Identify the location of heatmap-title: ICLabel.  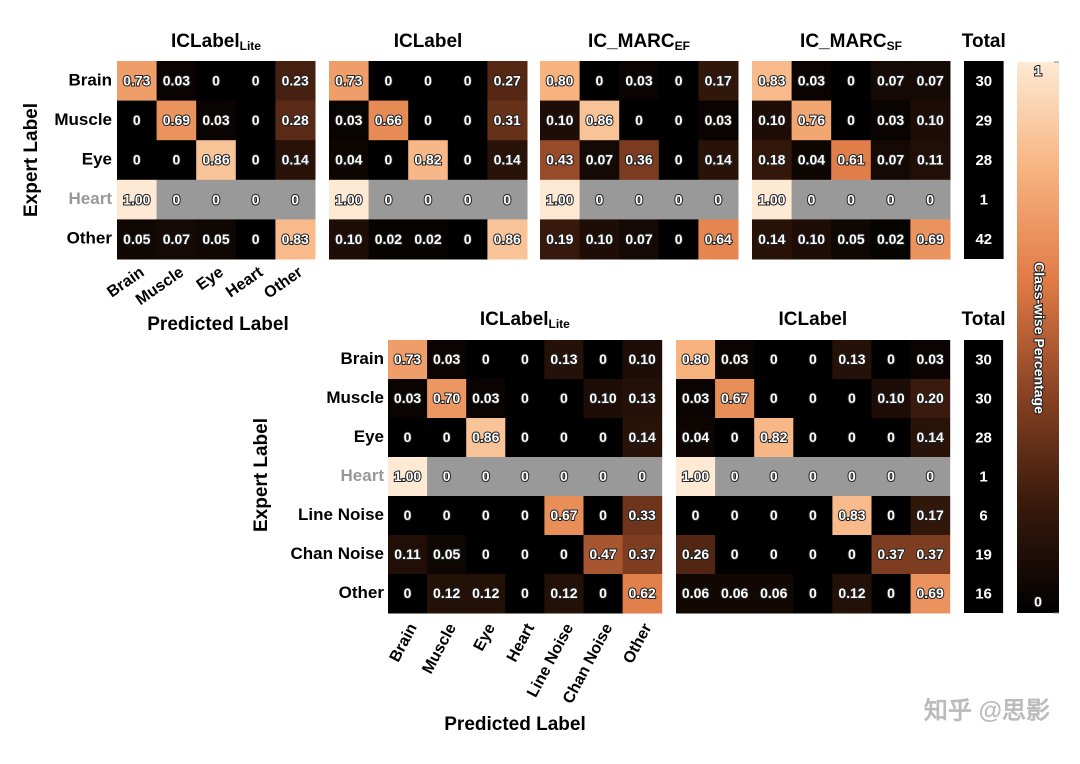
(428, 41).